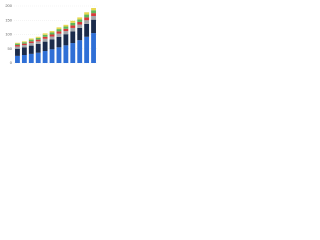 This screenshot has width=320, height=240. I want to click on y-tick-label: 50, so click(10, 48).